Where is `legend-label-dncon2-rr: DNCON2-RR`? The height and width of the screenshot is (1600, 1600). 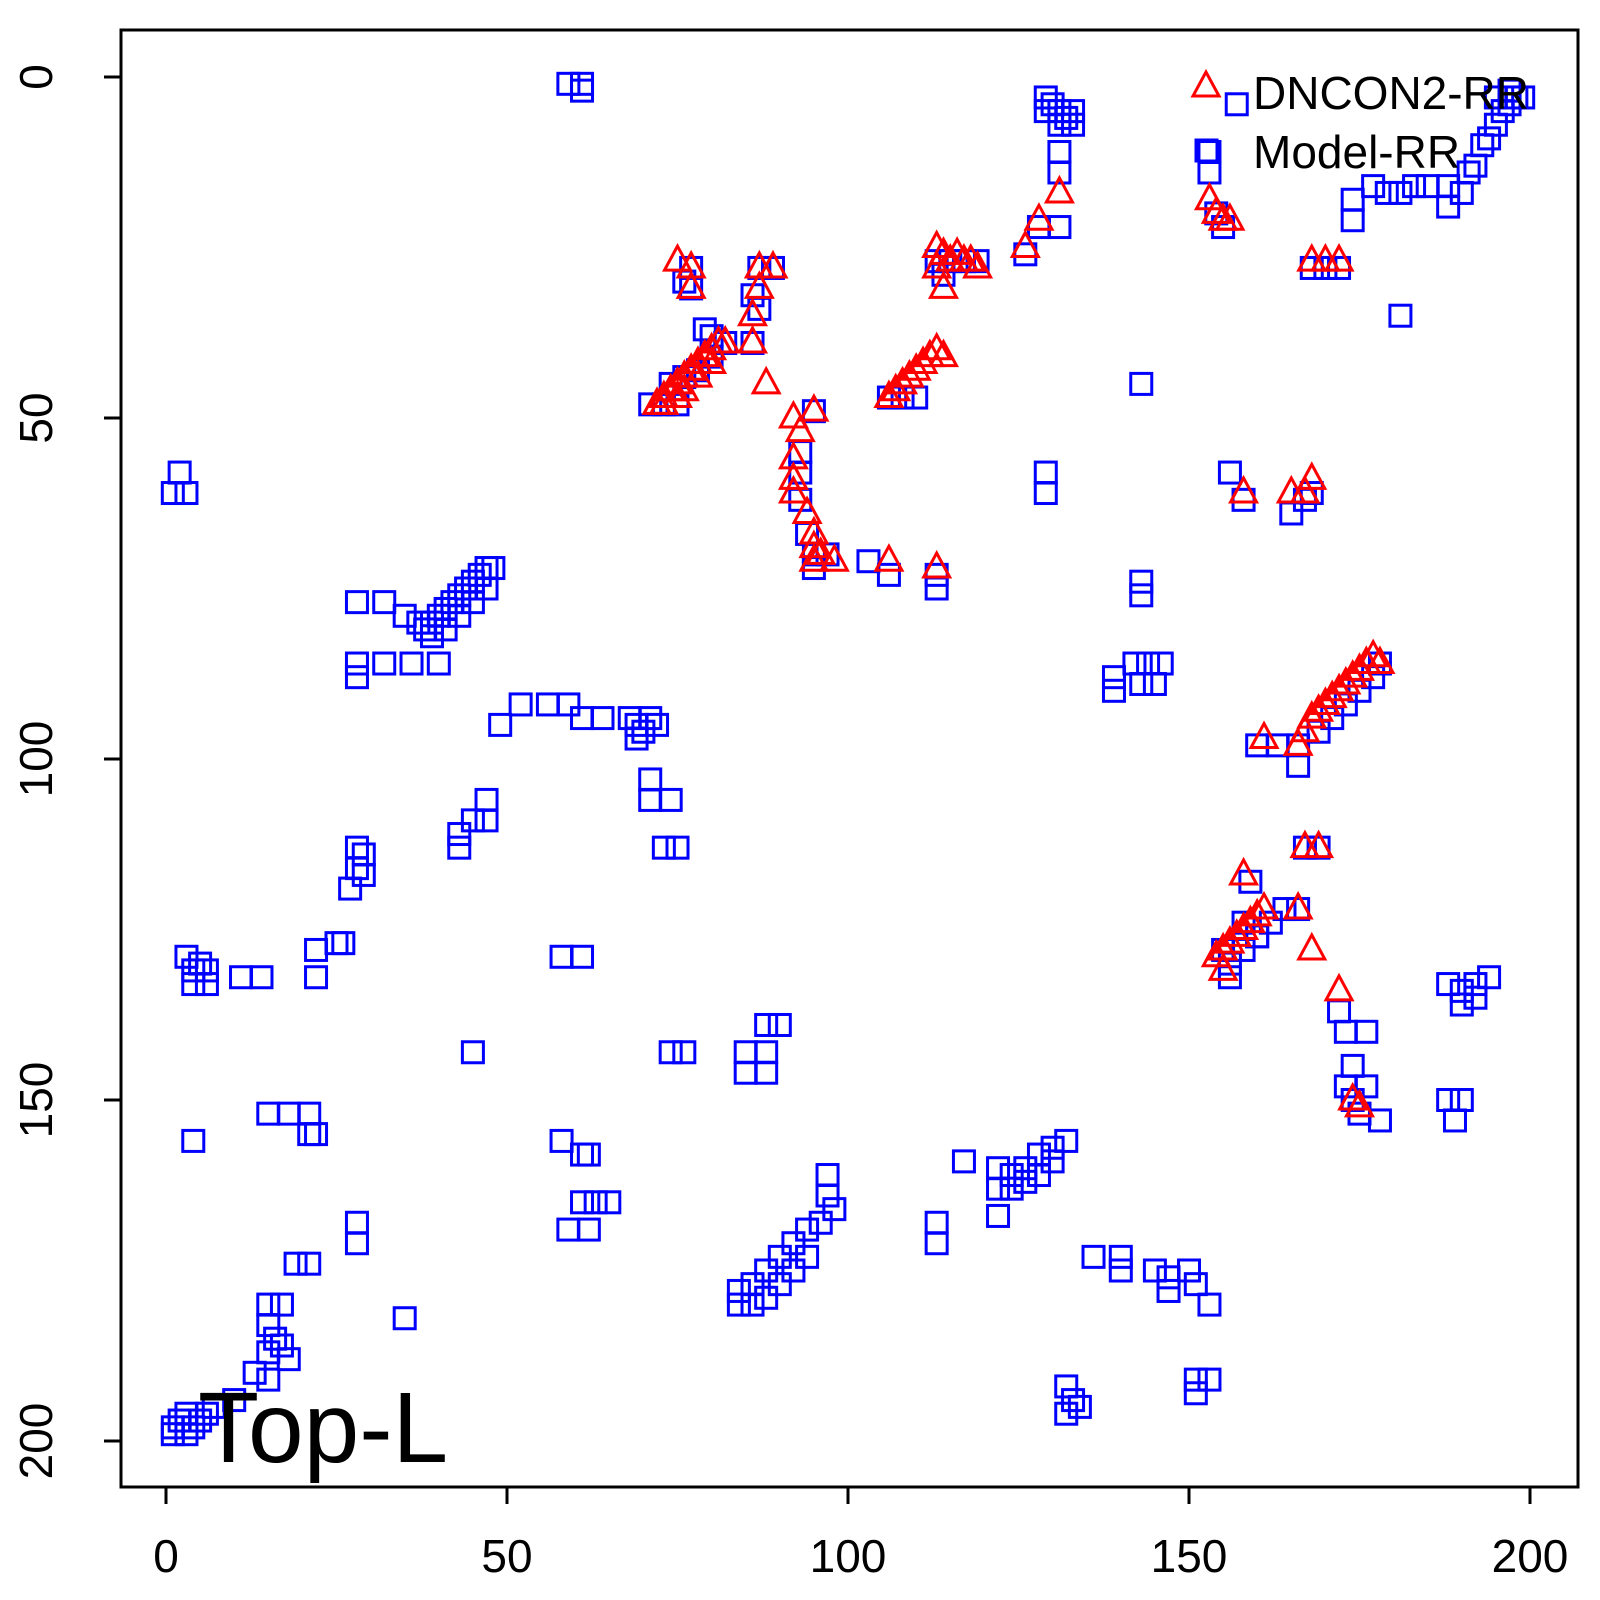 legend-label-dncon2-rr: DNCON2-RR is located at coordinates (1391, 93).